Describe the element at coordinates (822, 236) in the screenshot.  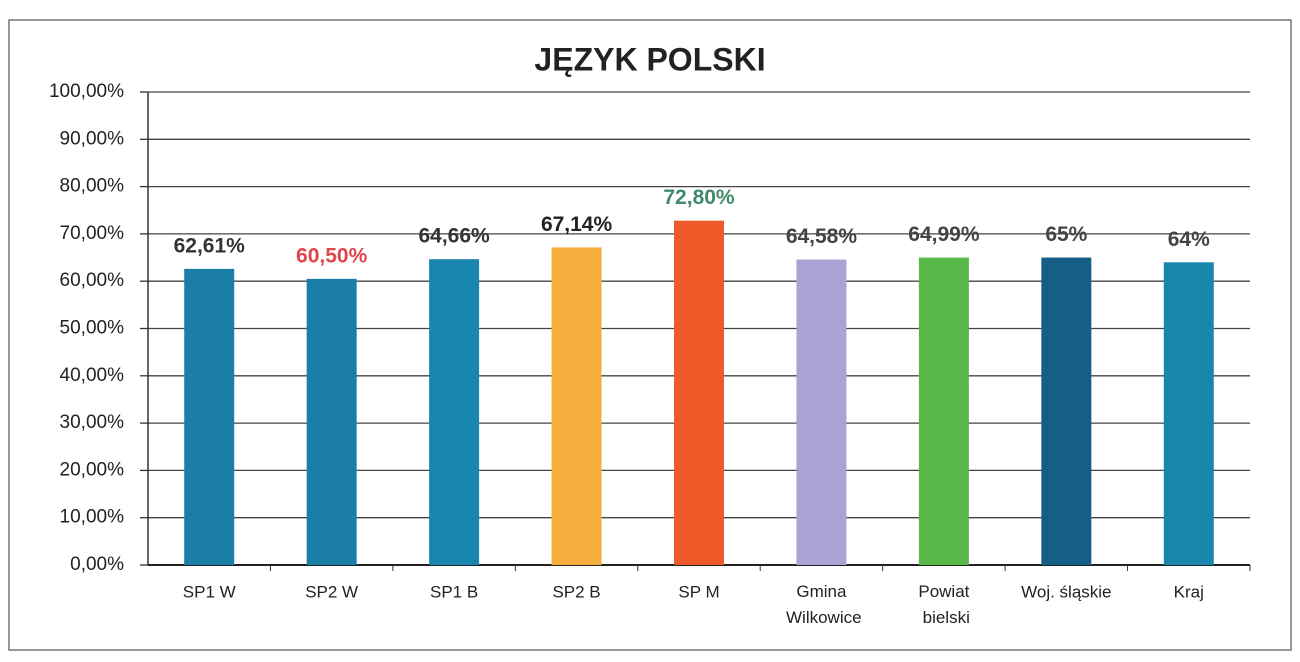
I see `data-label: 64,58%` at that location.